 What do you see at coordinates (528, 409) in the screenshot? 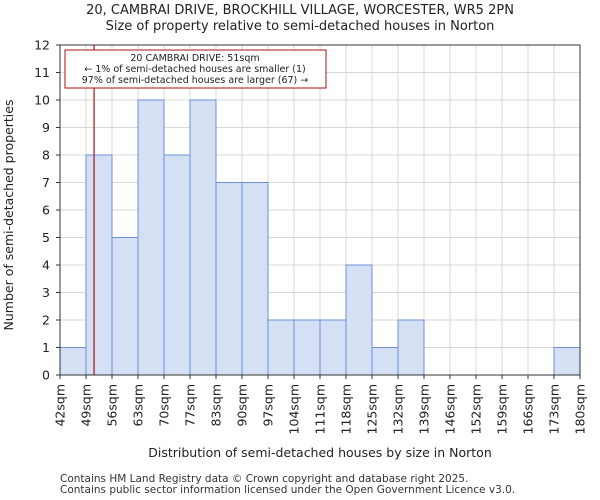
I see `x-tick-label: 166sqm` at bounding box center [528, 409].